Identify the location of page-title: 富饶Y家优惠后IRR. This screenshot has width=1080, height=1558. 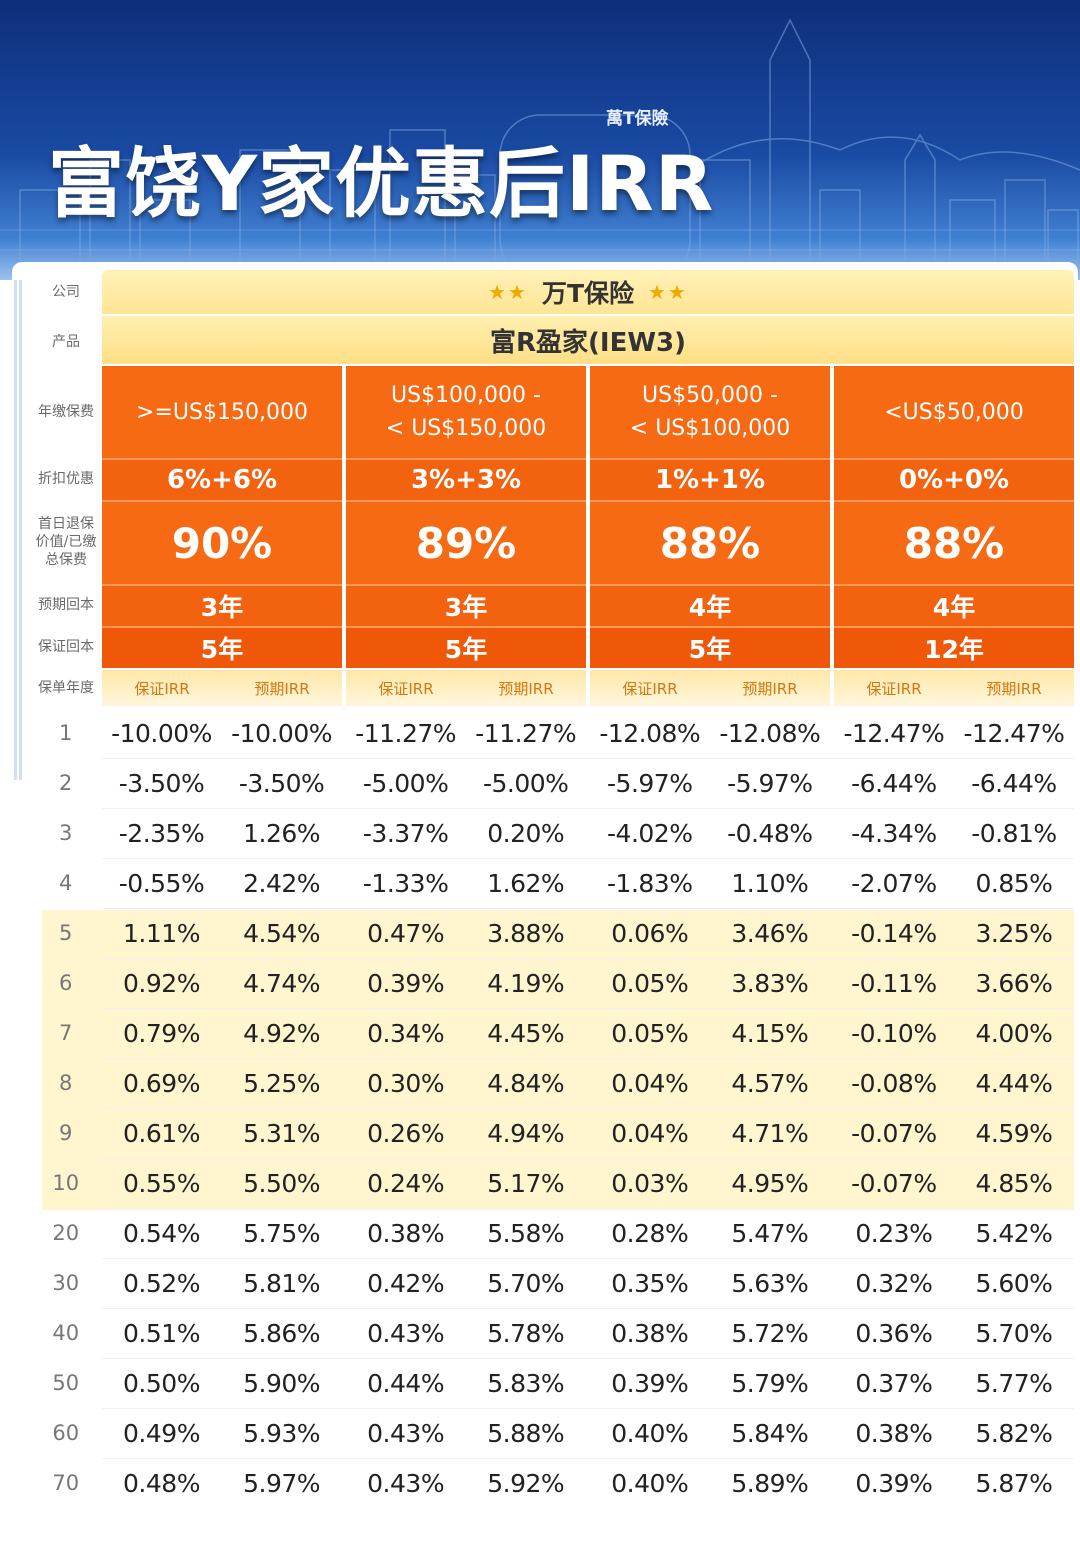
(381, 183).